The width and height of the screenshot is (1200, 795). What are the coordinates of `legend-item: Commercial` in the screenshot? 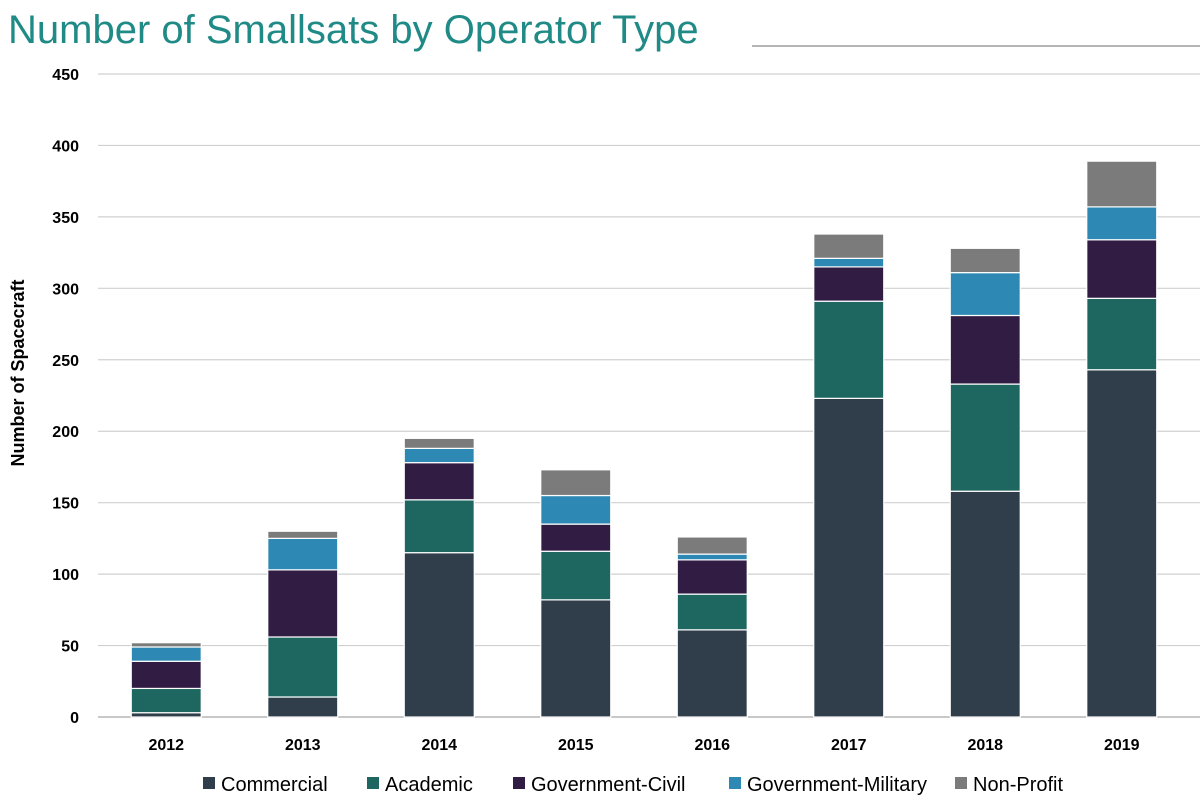 It's located at (265, 784).